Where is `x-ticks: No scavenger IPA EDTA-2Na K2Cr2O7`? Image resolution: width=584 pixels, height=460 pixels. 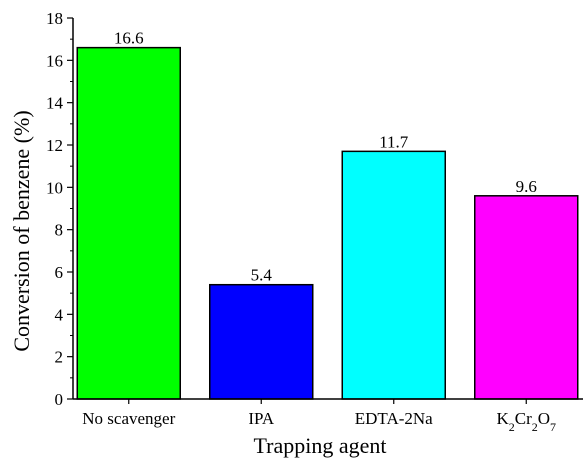 x-ticks: No scavenger IPA EDTA-2Na K2Cr2O7 is located at coordinates (319, 416).